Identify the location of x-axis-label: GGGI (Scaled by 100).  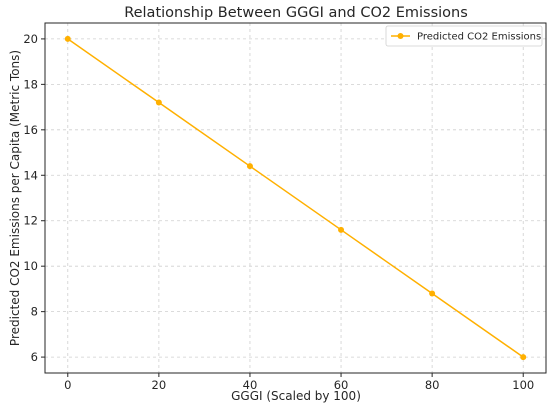
(296, 396).